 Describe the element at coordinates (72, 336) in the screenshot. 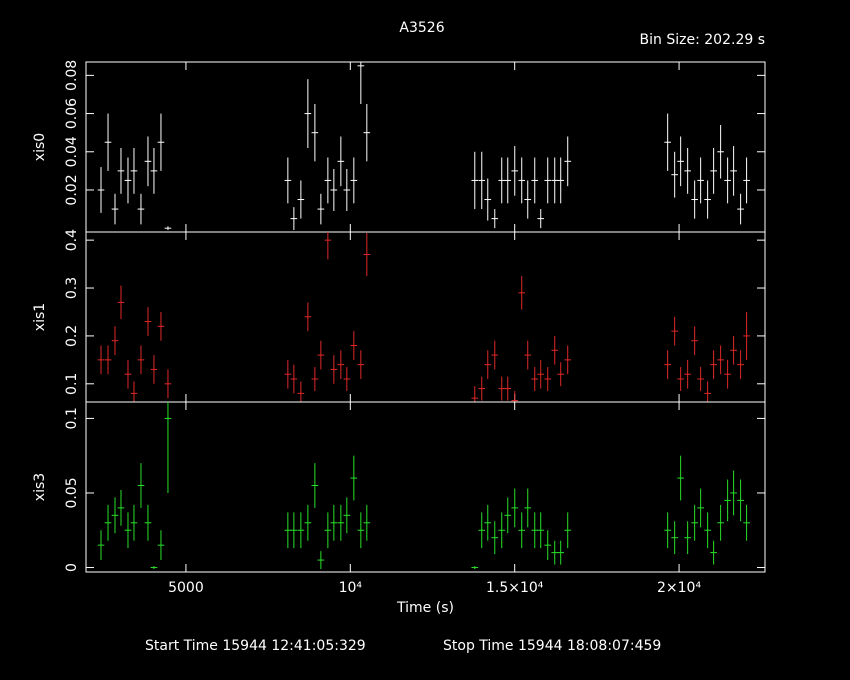

I see `y-tick-label: 0.2` at that location.